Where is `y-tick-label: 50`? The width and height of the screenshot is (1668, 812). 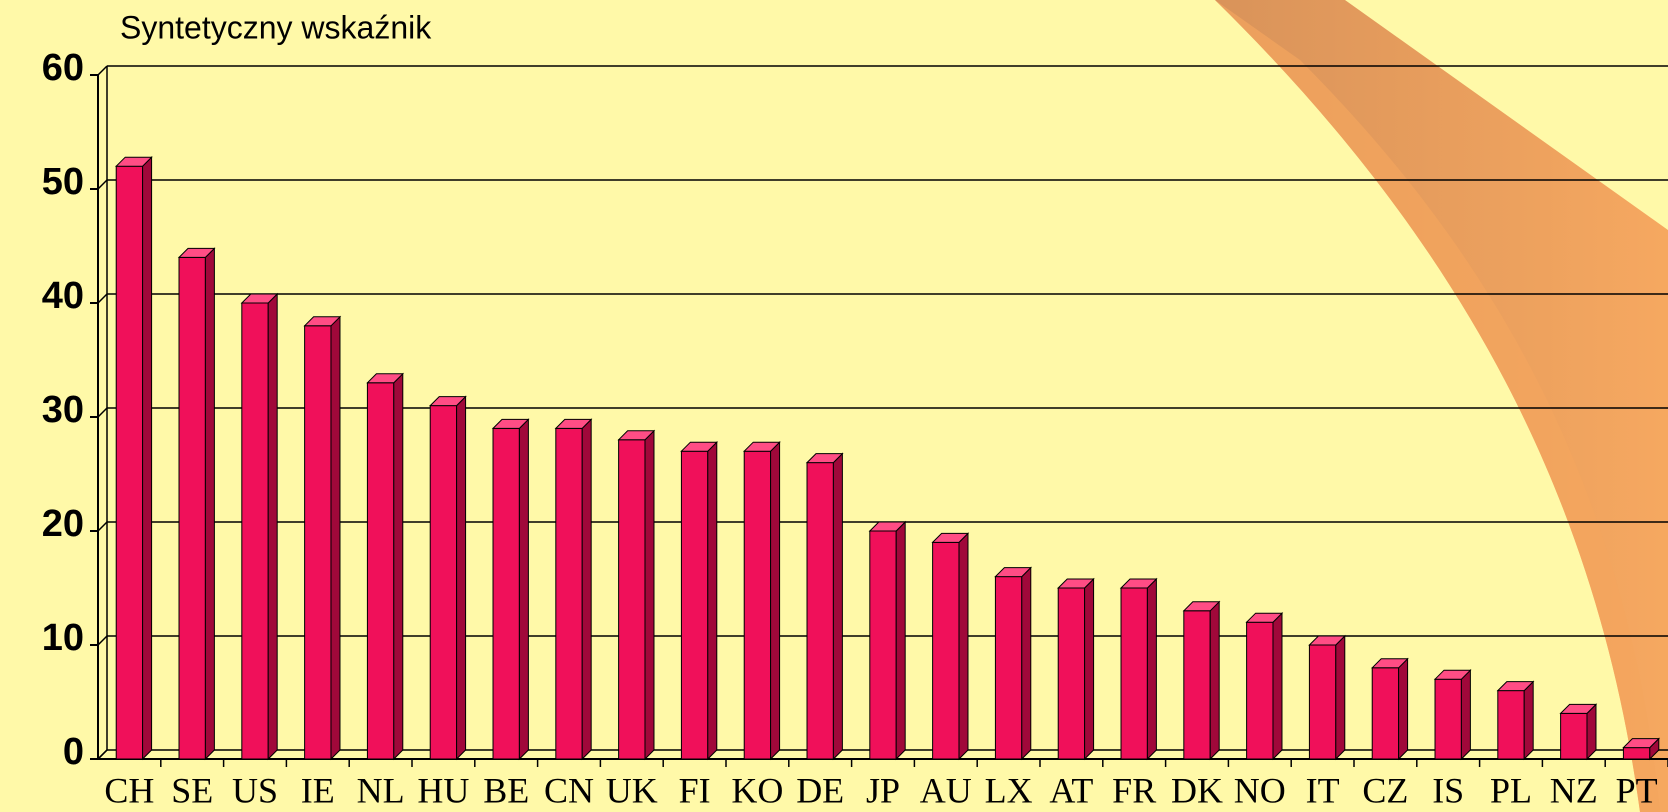 y-tick-label: 50 is located at coordinates (63, 182).